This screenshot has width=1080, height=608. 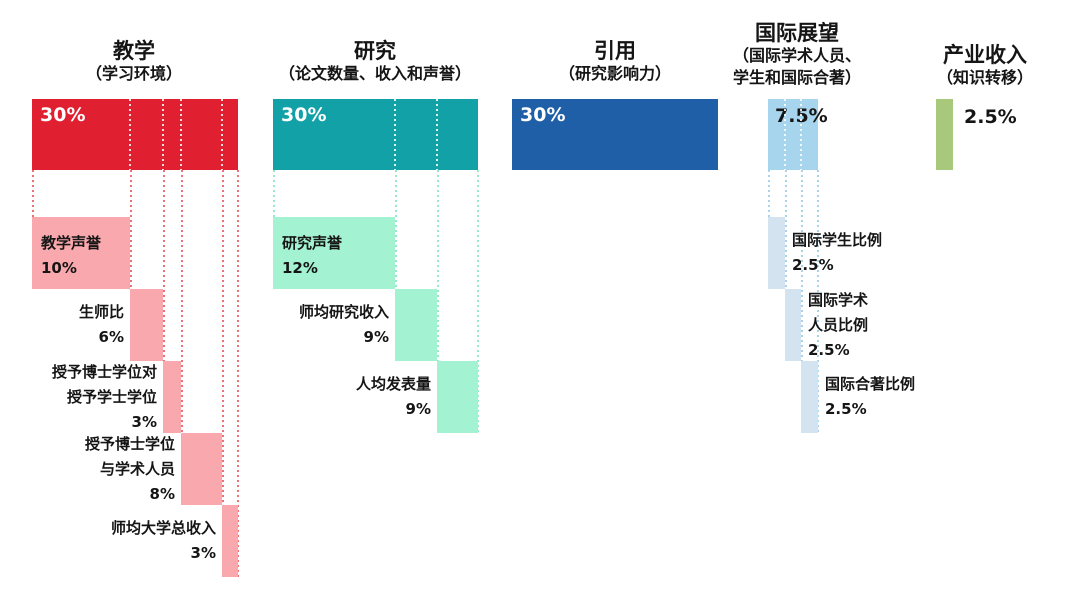 I want to click on category-subtitle: （学习环境）, so click(x=133, y=73).